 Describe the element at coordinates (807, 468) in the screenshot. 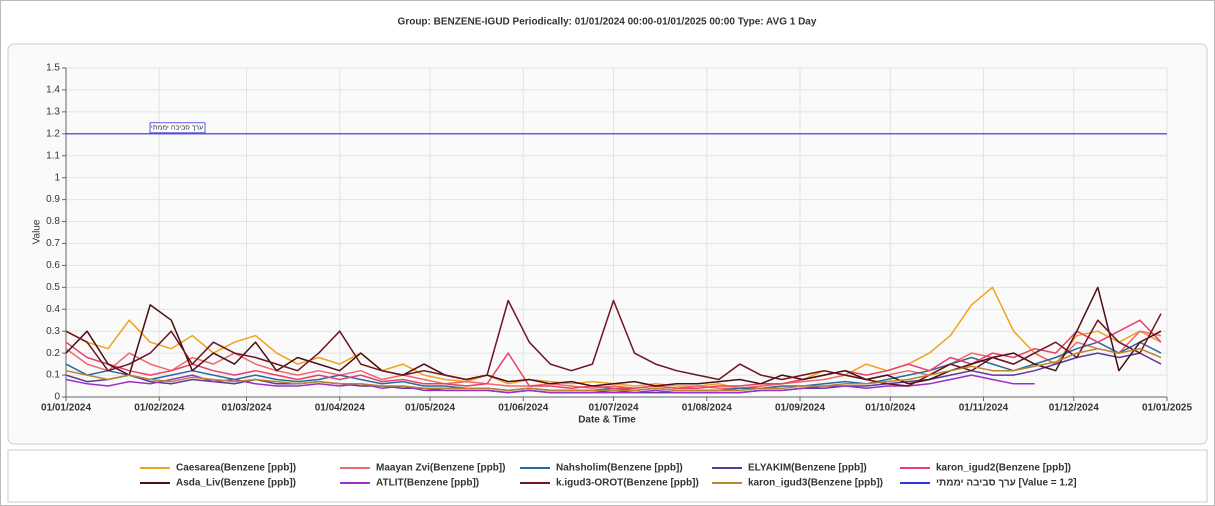

I see `legend-label: ELYAKIM(Benzene [ppb])` at that location.